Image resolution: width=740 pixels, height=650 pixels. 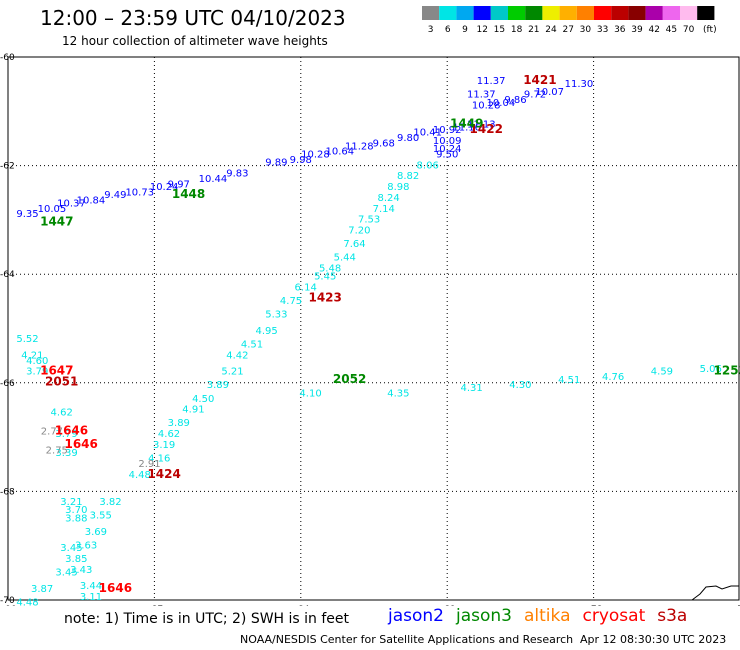 What do you see at coordinates (465, 30) in the screenshot?
I see `colorbar-label: 9` at bounding box center [465, 30].